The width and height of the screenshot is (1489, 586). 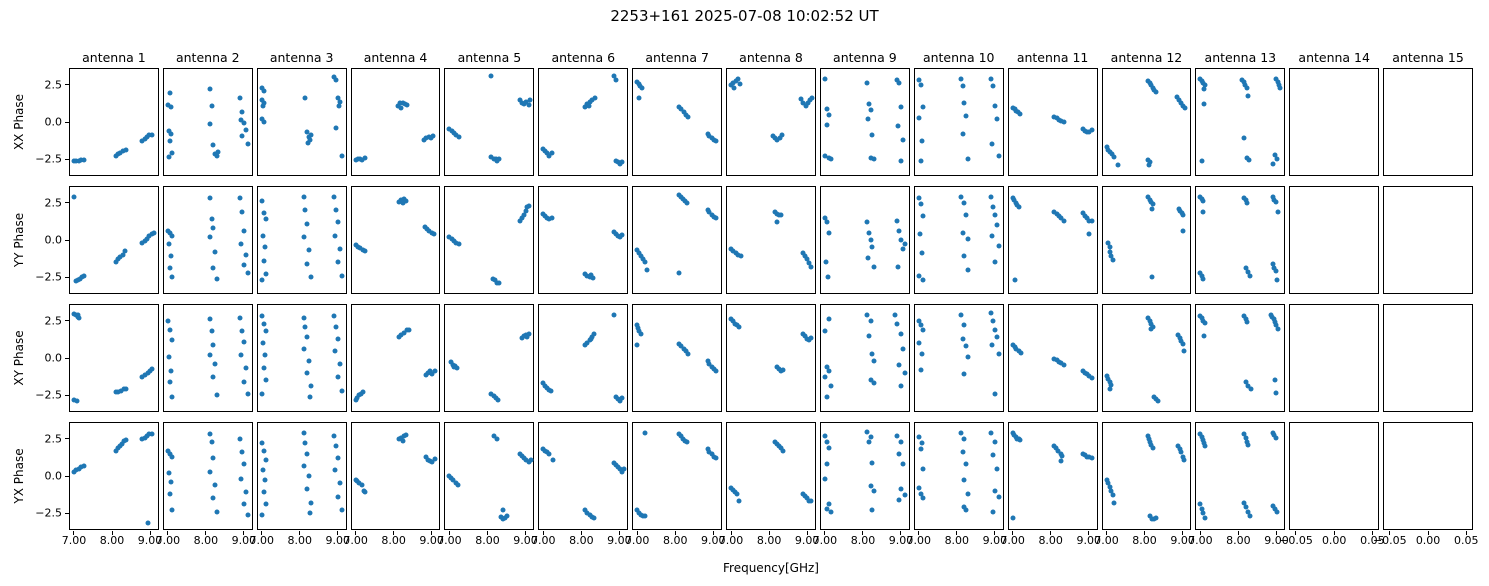 What do you see at coordinates (1238, 484) in the screenshot?
I see `panel-yx-antenna-13: 7.00 8.00 9.00` at bounding box center [1238, 484].